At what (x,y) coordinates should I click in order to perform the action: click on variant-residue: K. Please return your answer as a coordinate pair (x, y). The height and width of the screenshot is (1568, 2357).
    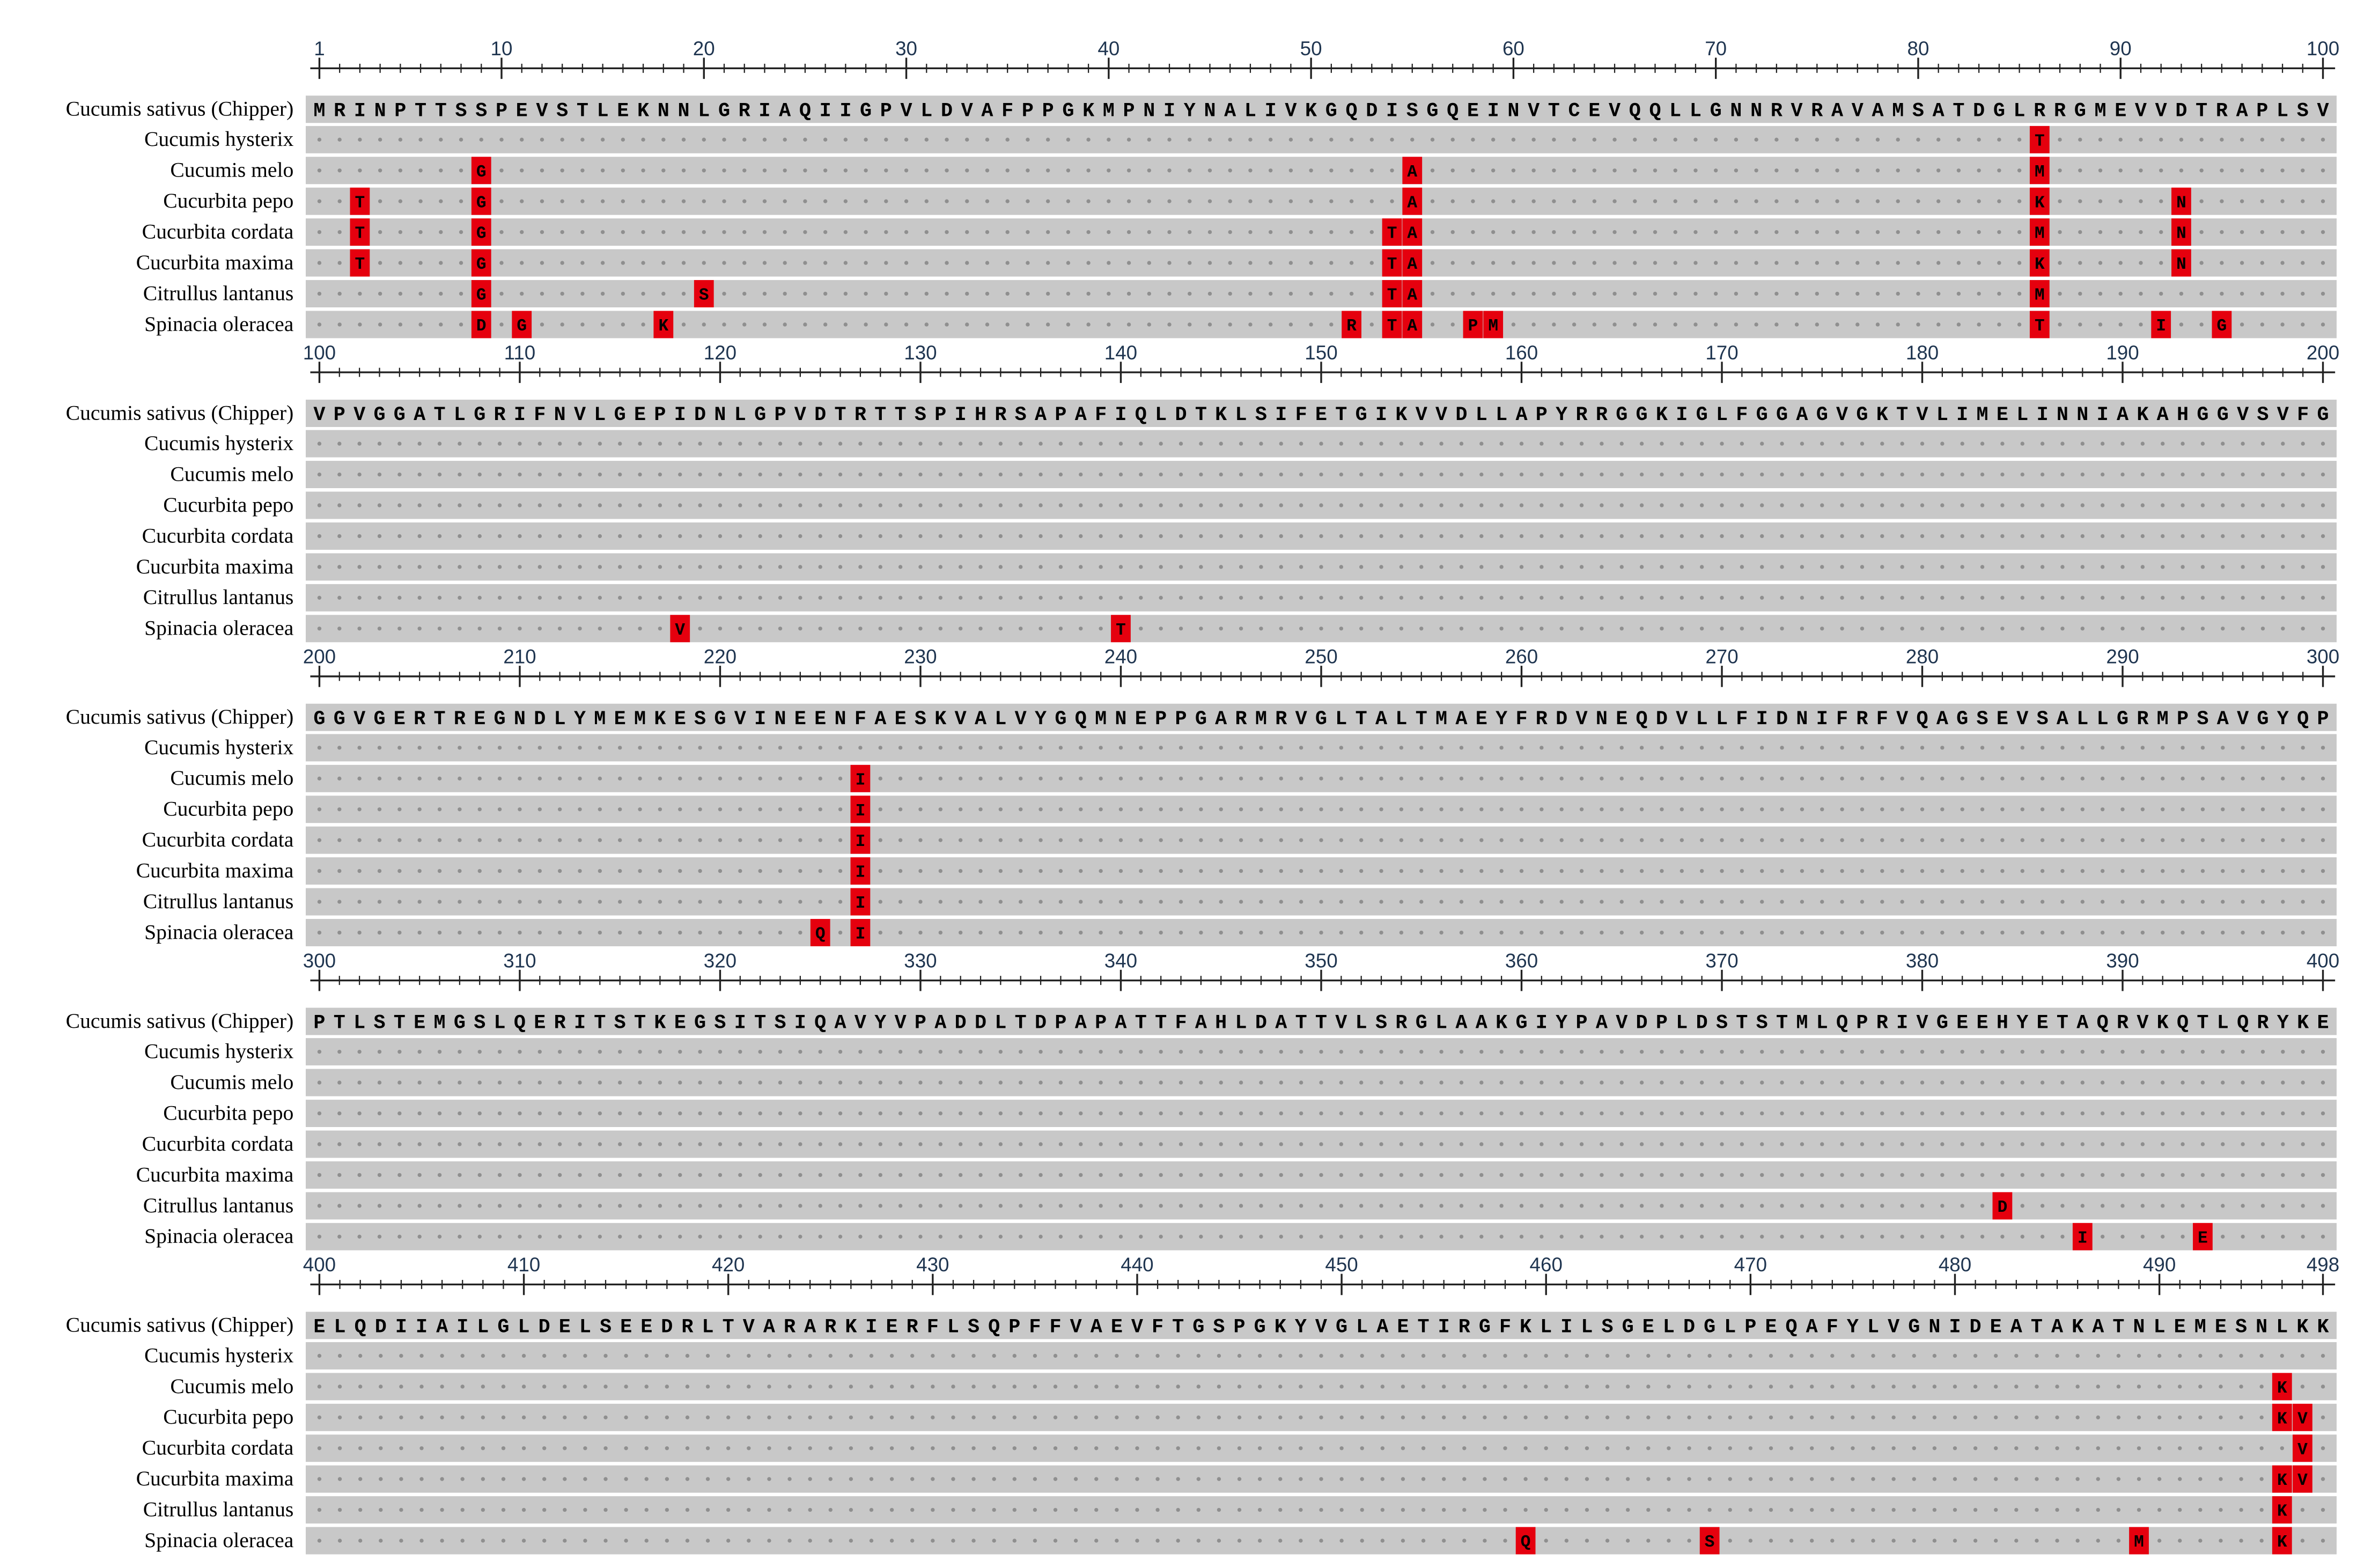
    Looking at the image, I should click on (2282, 1388).